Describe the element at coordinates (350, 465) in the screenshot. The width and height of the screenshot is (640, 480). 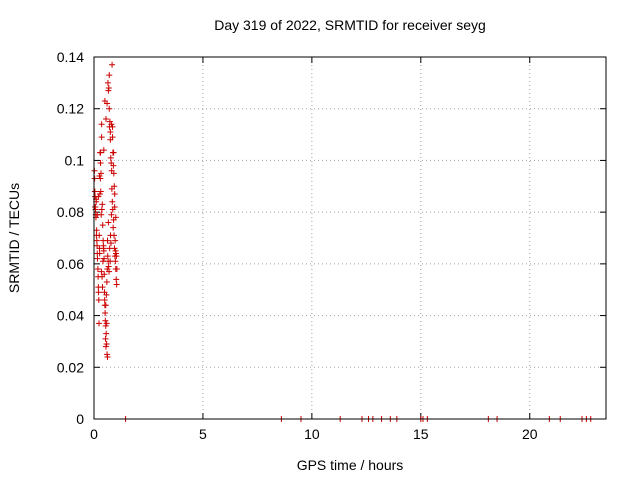
I see `x-axis-label: GPS time / hours` at that location.